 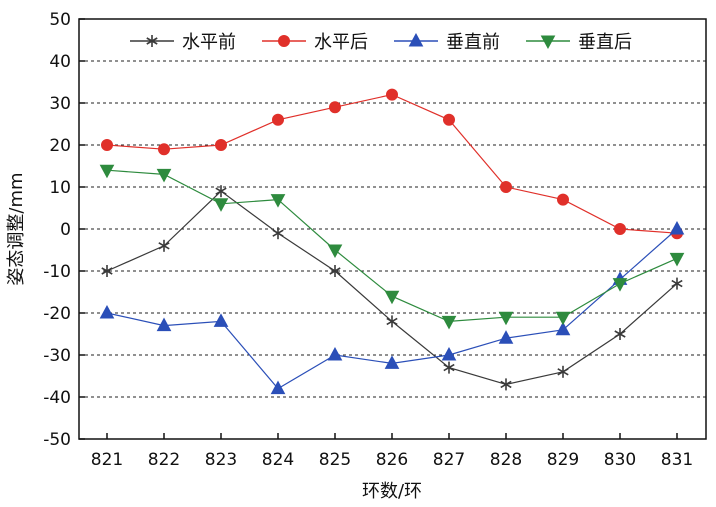 I want to click on legend-label: 水平前, so click(x=209, y=42).